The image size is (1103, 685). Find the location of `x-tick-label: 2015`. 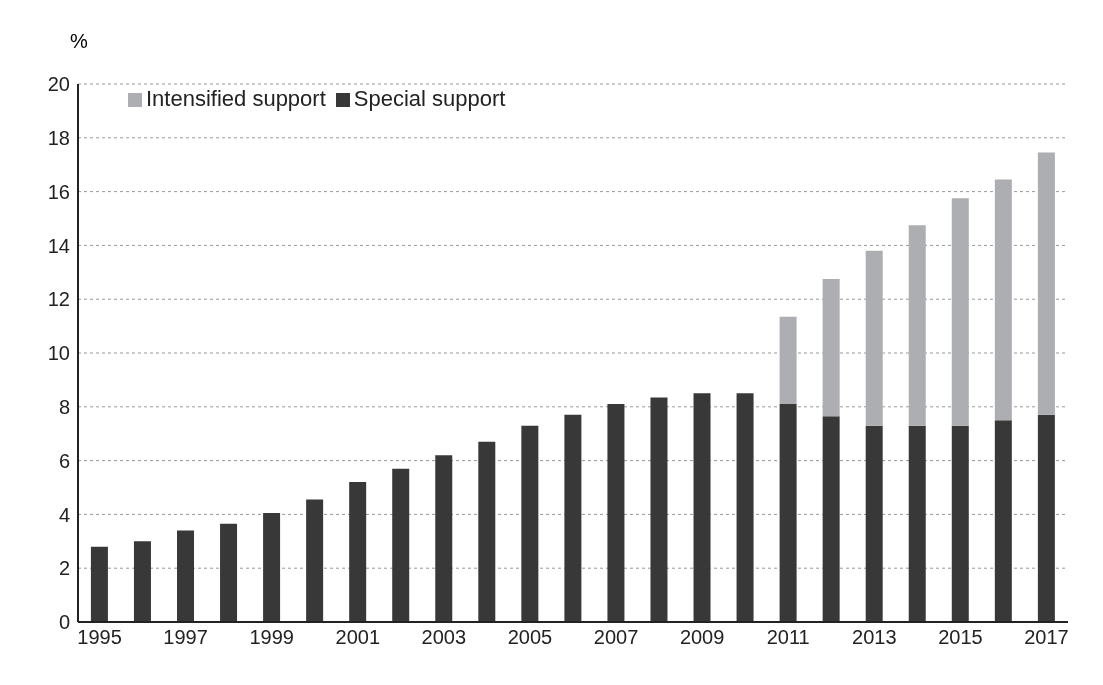

x-tick-label: 2015 is located at coordinates (960, 637).